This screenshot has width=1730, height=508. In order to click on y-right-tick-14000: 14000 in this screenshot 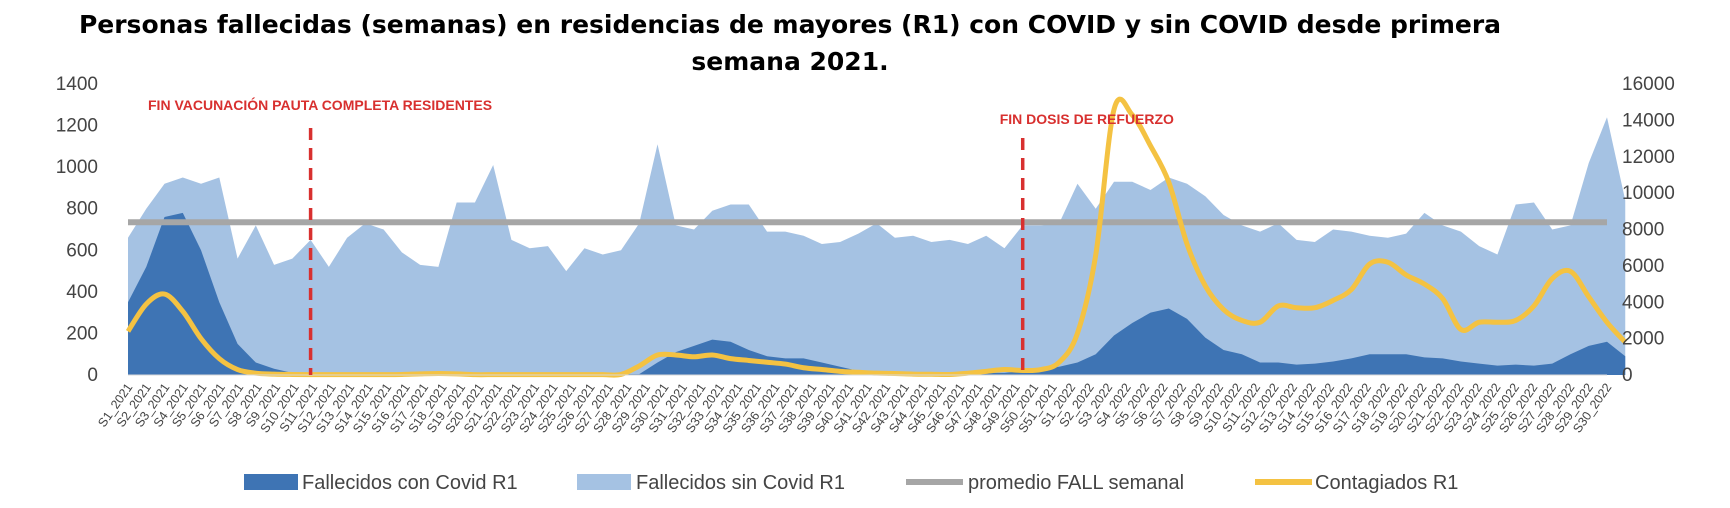, I will do `click(1648, 120)`.